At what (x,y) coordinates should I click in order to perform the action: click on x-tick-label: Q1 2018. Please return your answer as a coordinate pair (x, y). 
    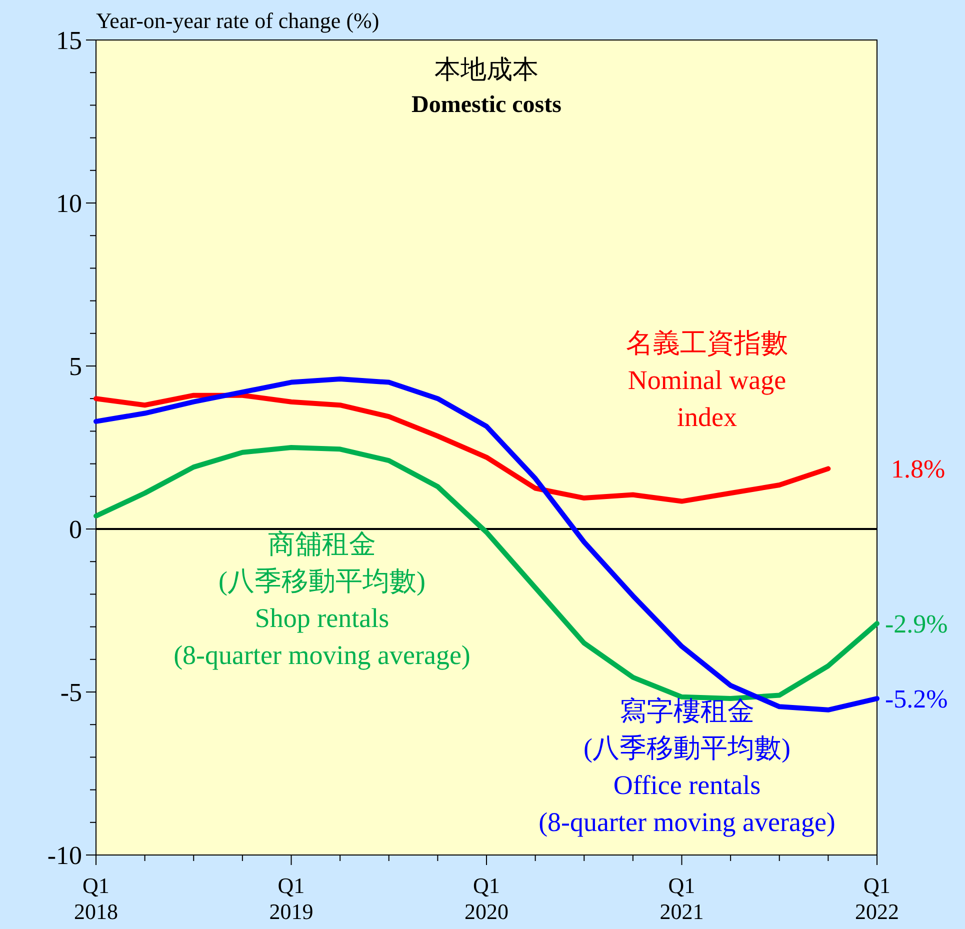
    Looking at the image, I should click on (96, 898).